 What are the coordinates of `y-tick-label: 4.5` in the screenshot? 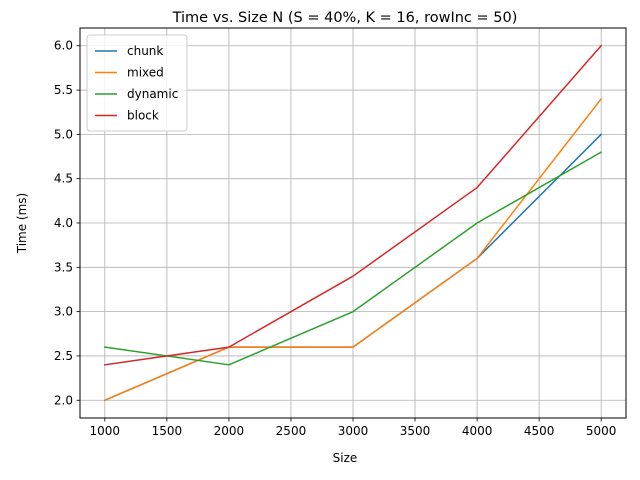 It's located at (63, 179).